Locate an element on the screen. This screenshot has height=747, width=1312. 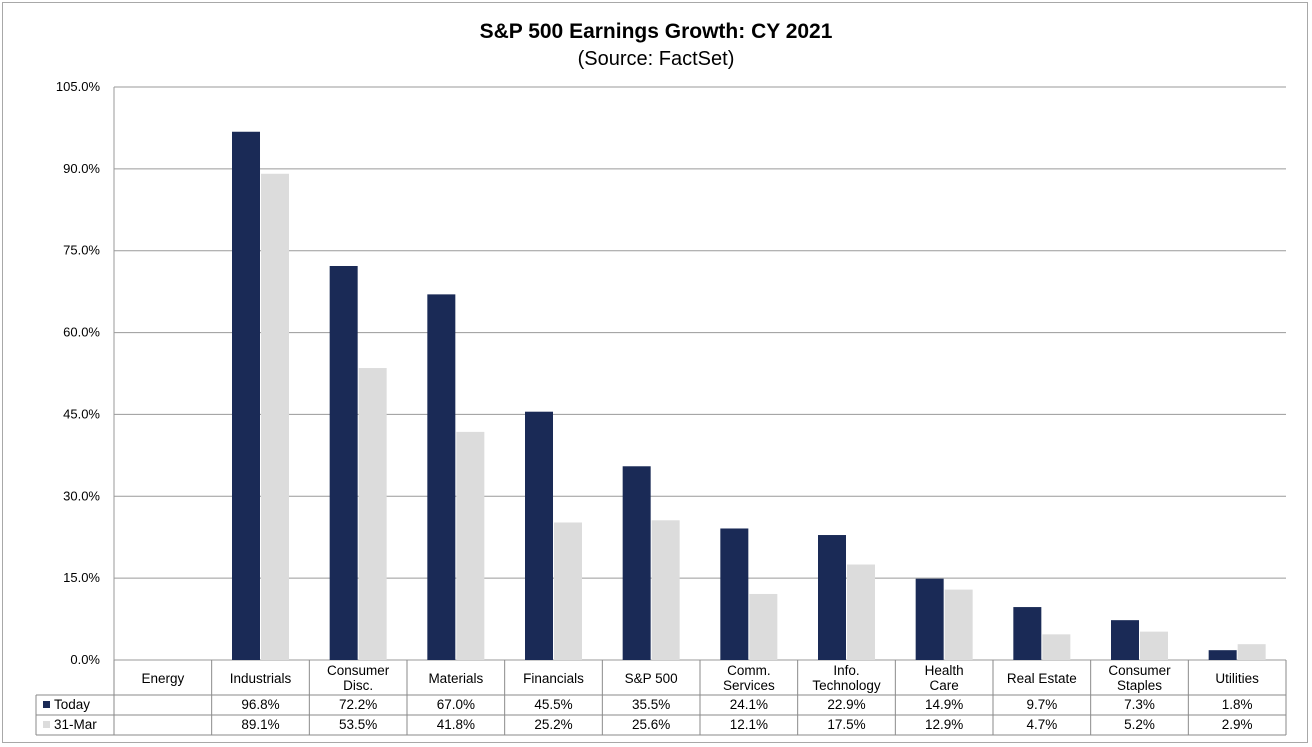
data-label: 41.8% is located at coordinates (456, 724).